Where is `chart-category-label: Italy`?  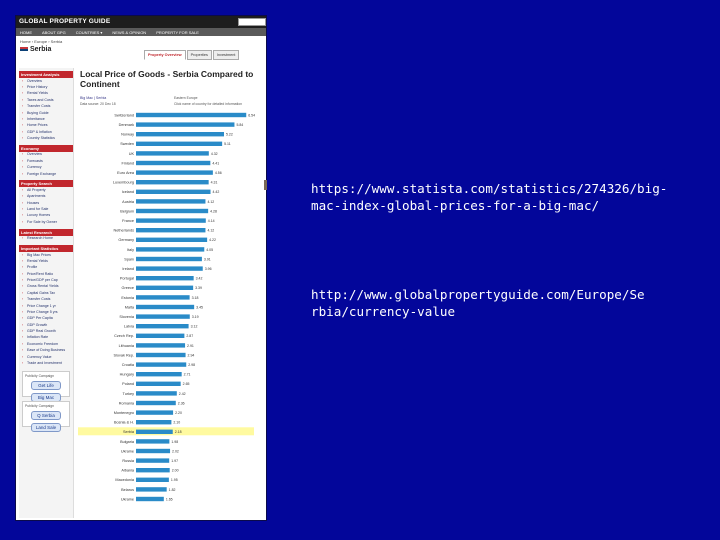
chart-category-label: Italy is located at coordinates (130, 250).